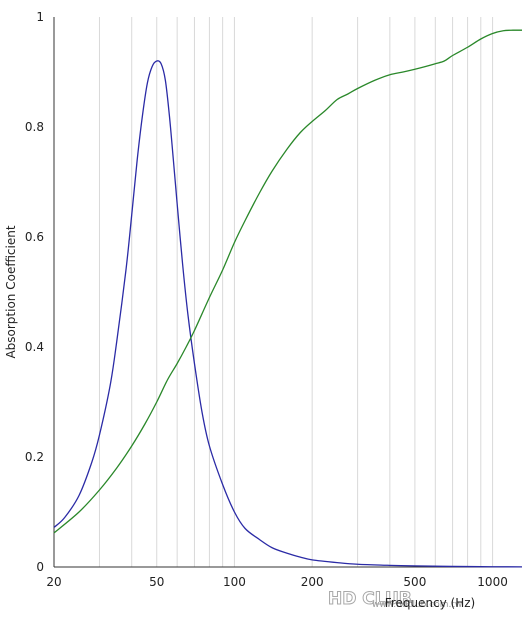 This screenshot has width=522, height=629. Describe the element at coordinates (312, 582) in the screenshot. I see `x-tick-label: 200` at that location.